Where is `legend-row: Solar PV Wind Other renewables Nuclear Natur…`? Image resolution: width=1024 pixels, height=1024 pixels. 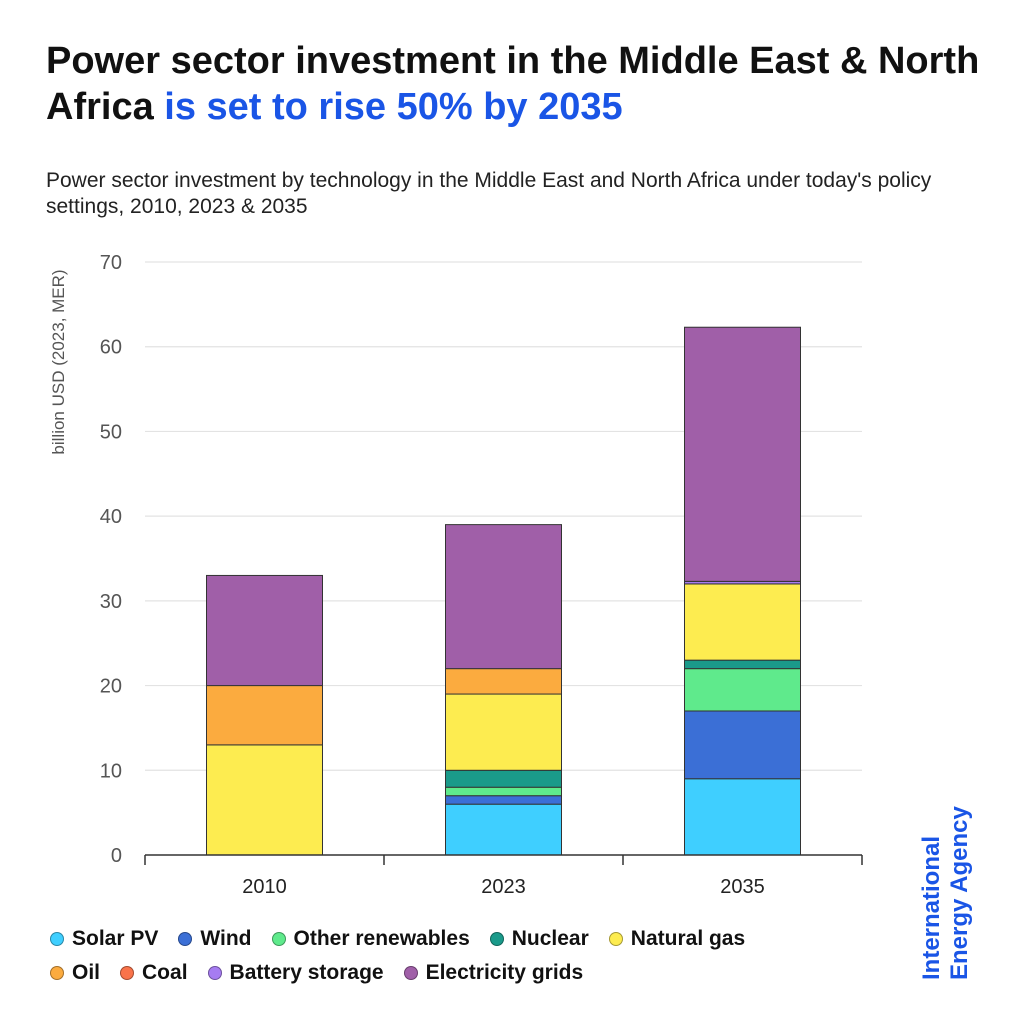
legend-row: Solar PV Wind Other renewables Nuclear Natur… is located at coordinates (480, 939).